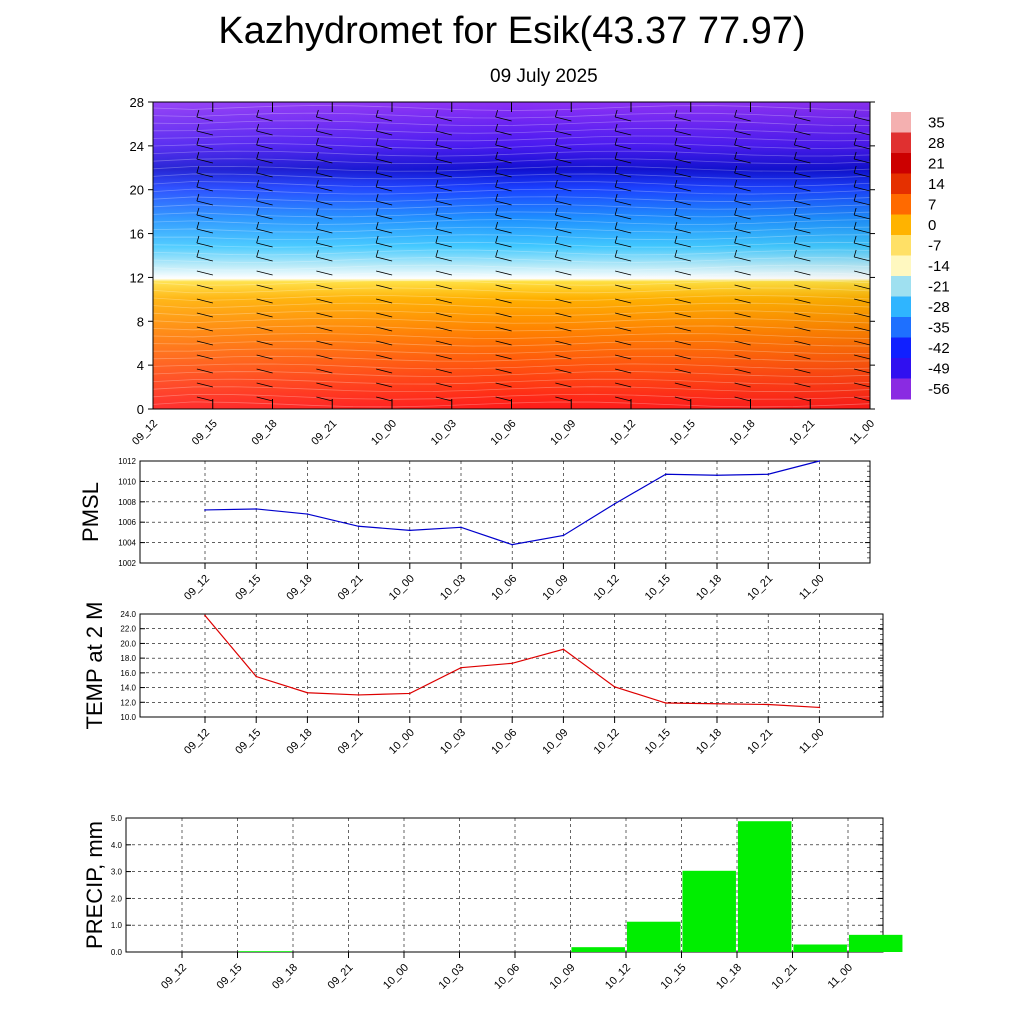  What do you see at coordinates (94, 885) in the screenshot?
I see `y-axis-label-group: PRECIP, mm` at bounding box center [94, 885].